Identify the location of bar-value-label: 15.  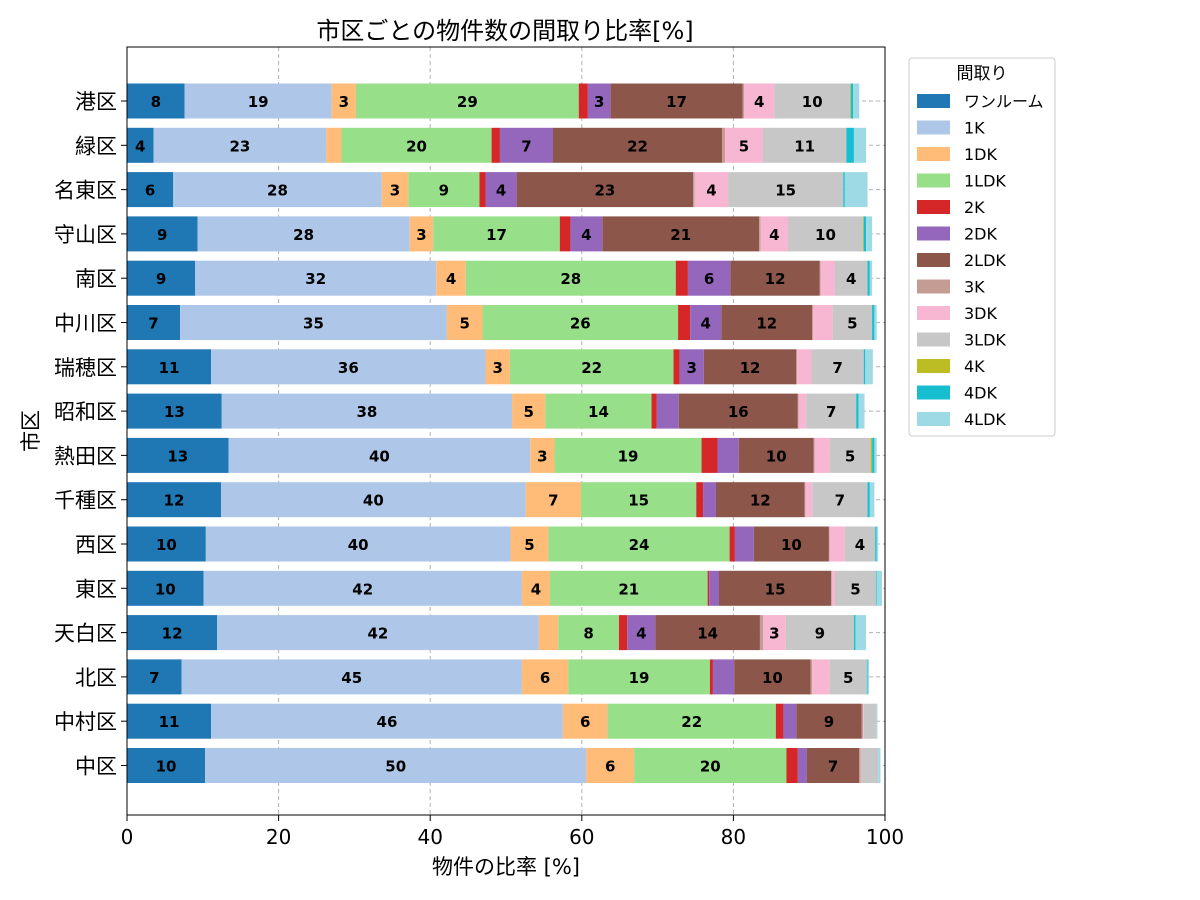
(638, 501).